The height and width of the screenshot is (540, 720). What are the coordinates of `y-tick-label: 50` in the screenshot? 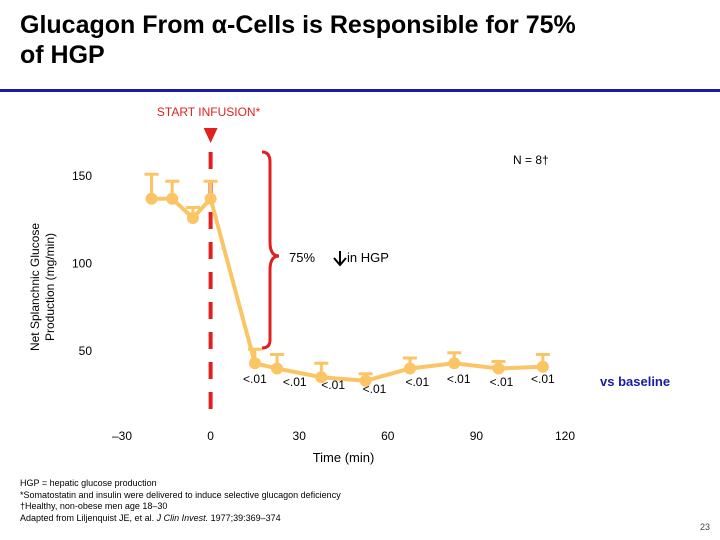 It's located at (86, 351).